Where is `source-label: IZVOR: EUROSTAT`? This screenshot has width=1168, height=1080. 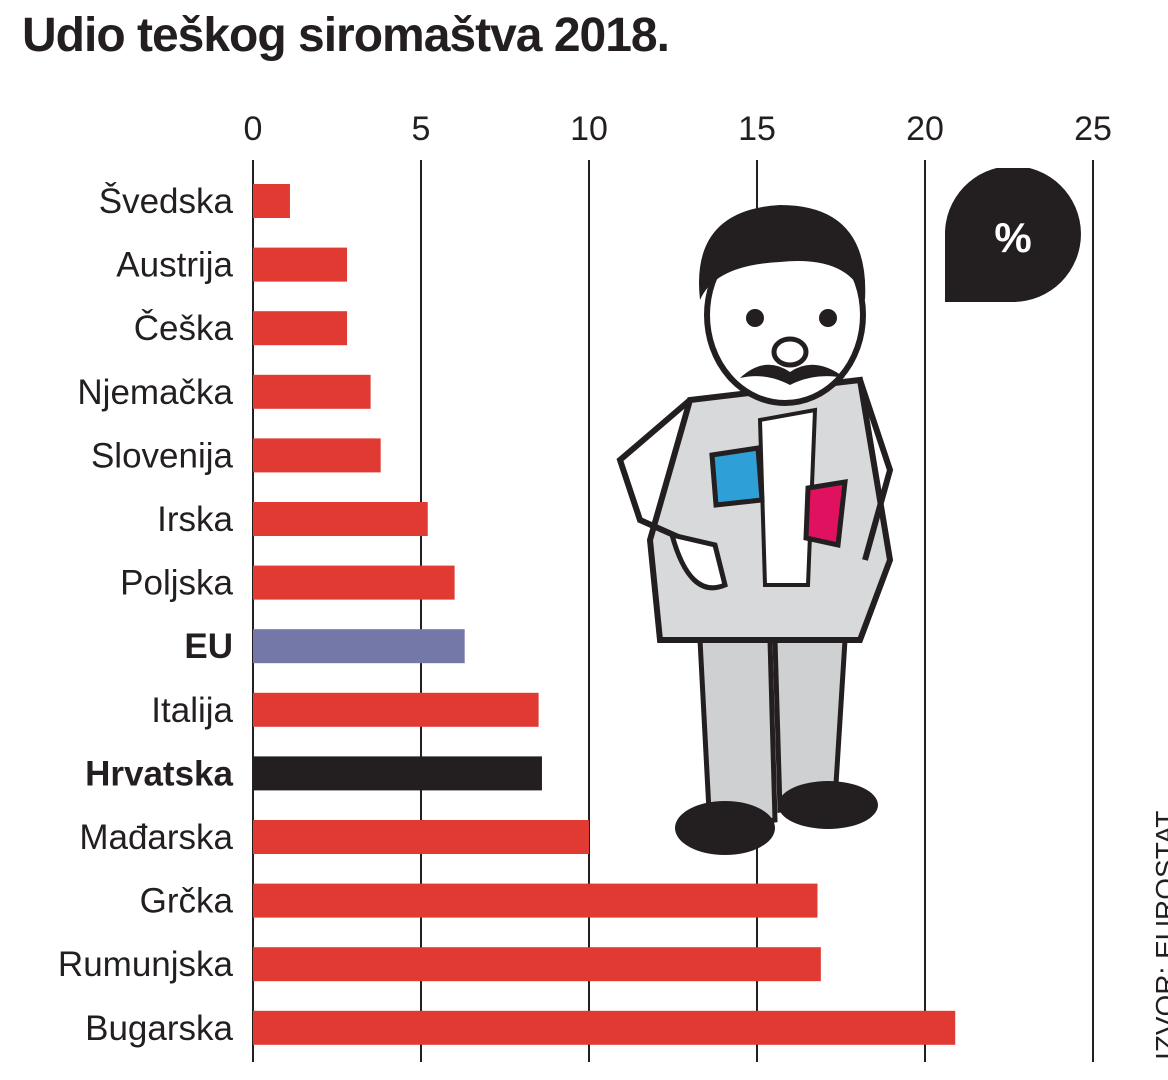
source-label: IZVOR: EUROSTAT is located at coordinates (1159, 935).